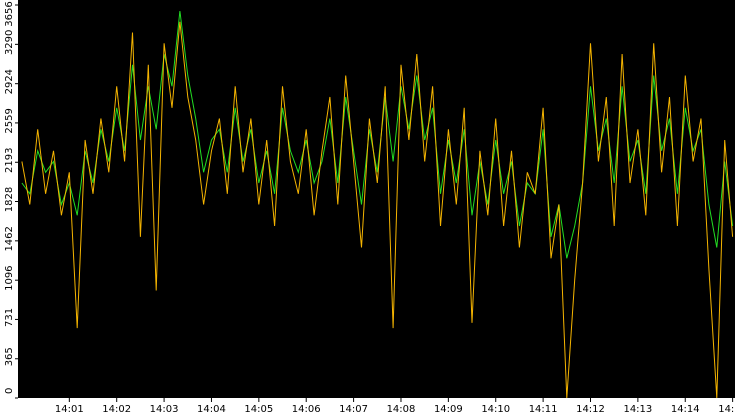  I want to click on x-tick-label: 14:06, so click(306, 409).